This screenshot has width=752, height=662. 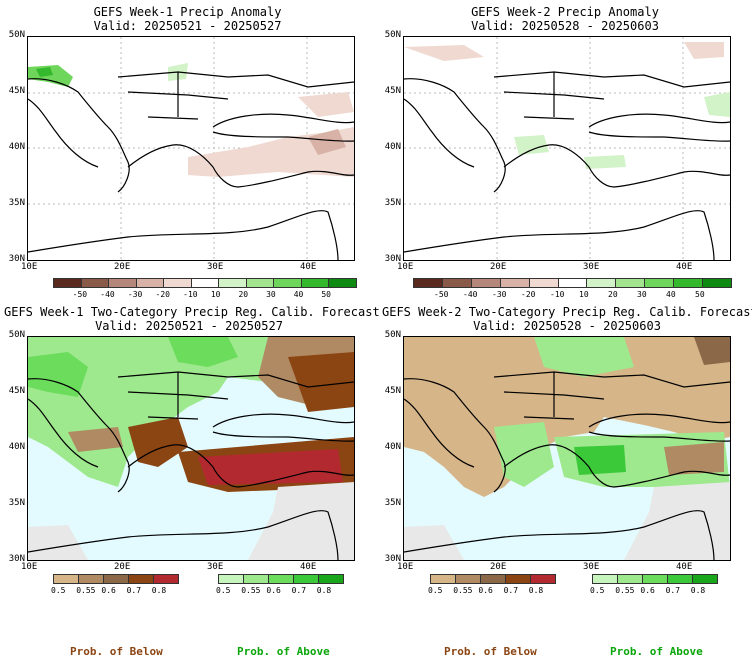 What do you see at coordinates (565, 12) in the screenshot?
I see `panel2-title: GEFS Week-2 Precip Anomaly` at bounding box center [565, 12].